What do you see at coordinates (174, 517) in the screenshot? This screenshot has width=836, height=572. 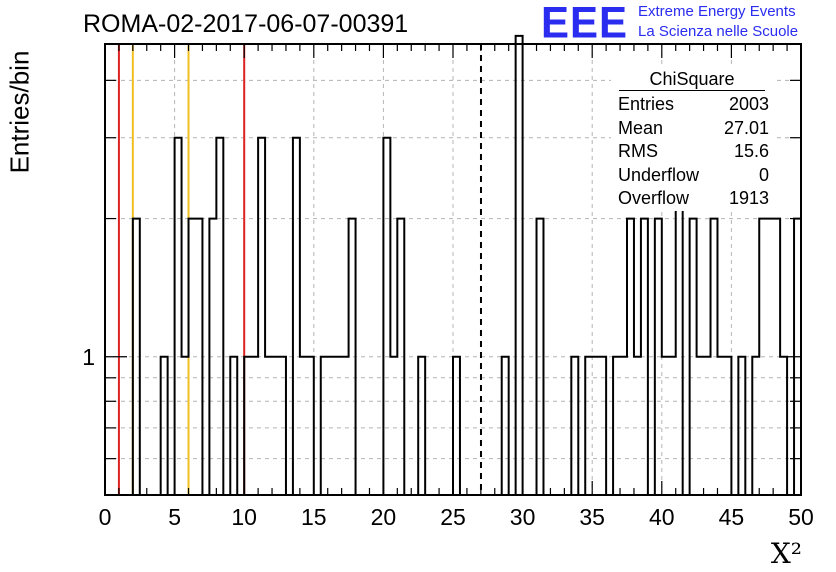 I see `x-tick-label: 5` at bounding box center [174, 517].